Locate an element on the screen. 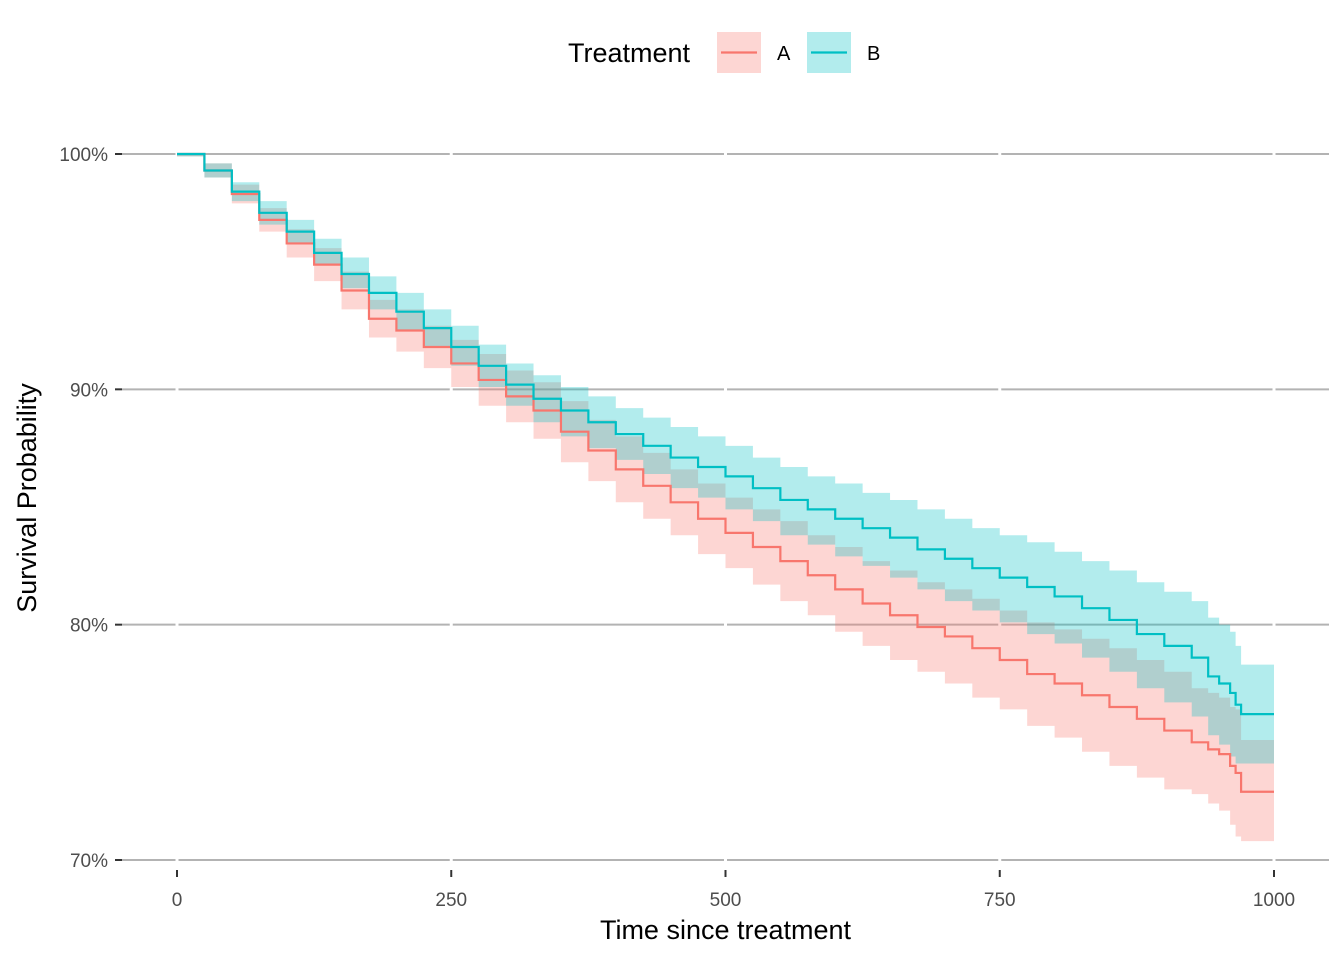 The image size is (1344, 960). x-tick-label: 1000 is located at coordinates (1274, 900).